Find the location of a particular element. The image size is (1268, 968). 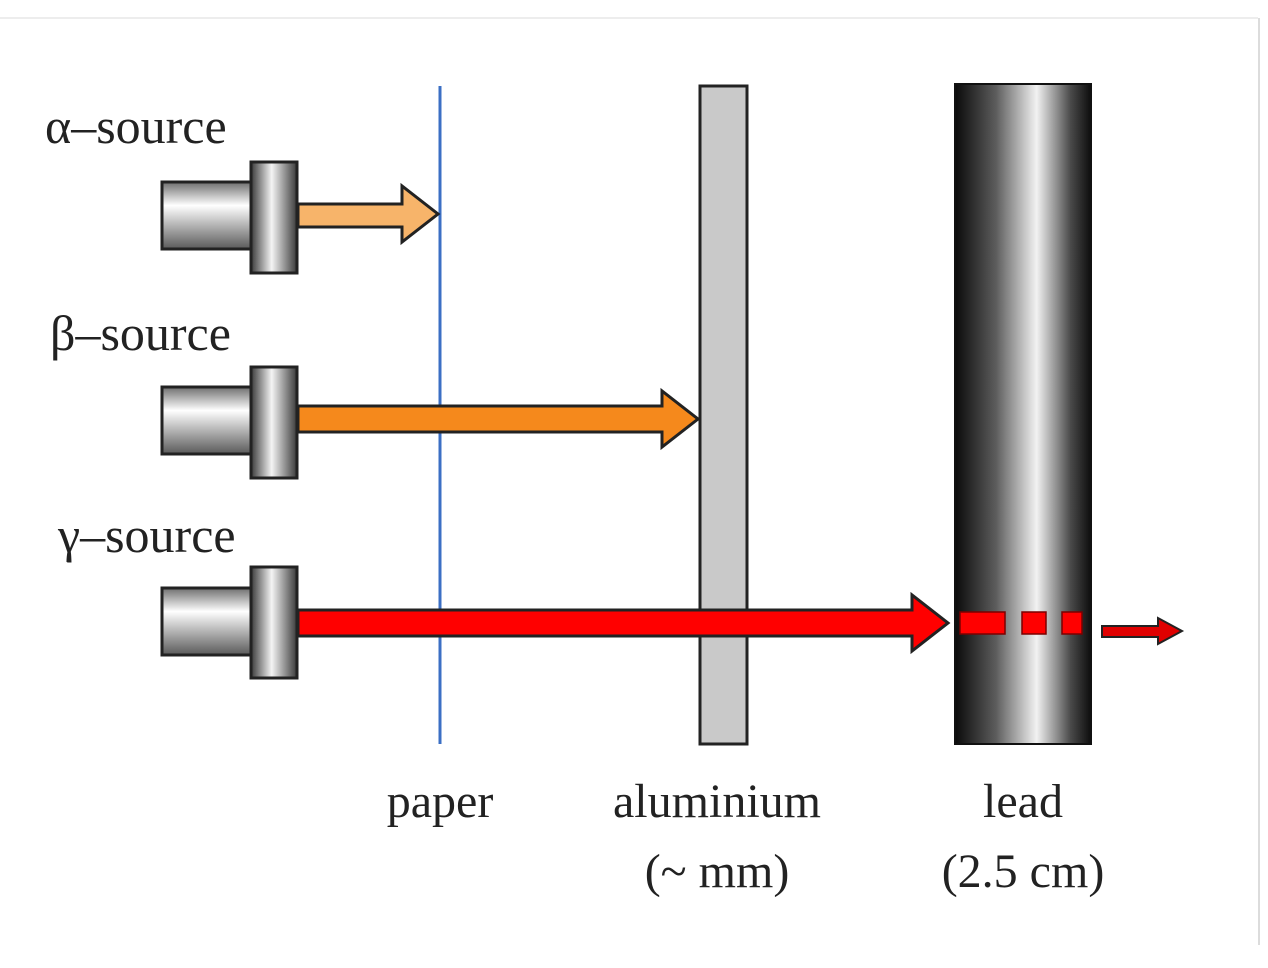

lead-block is located at coordinates (1023, 414).